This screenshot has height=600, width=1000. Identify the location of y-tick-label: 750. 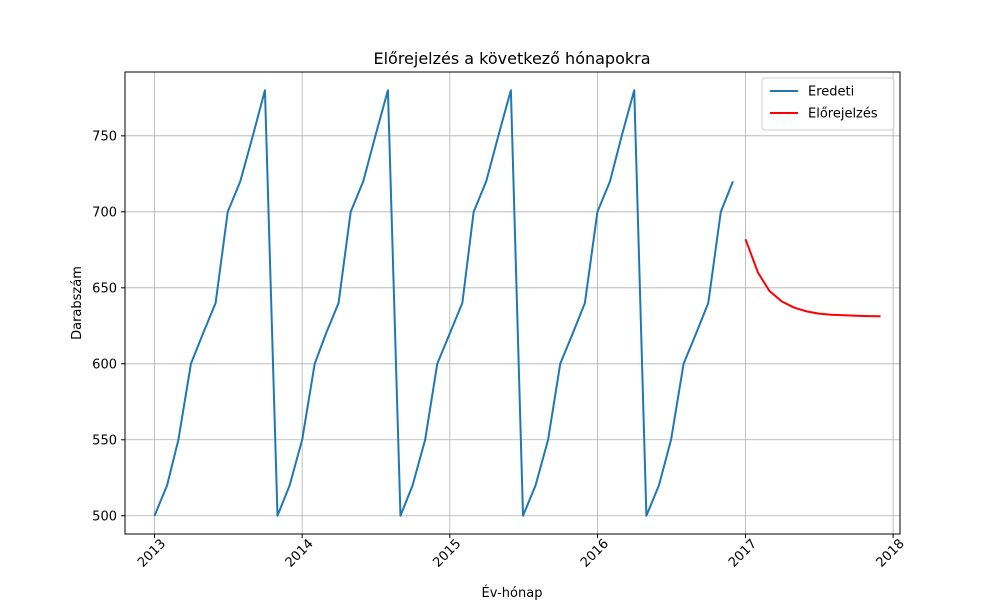
(104, 136).